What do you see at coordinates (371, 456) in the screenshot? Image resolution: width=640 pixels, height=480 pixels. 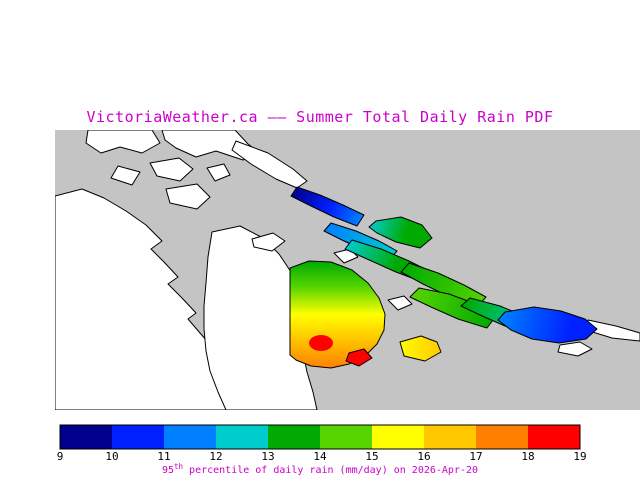 I see `colorbar-tick-15: 15` at bounding box center [371, 456].